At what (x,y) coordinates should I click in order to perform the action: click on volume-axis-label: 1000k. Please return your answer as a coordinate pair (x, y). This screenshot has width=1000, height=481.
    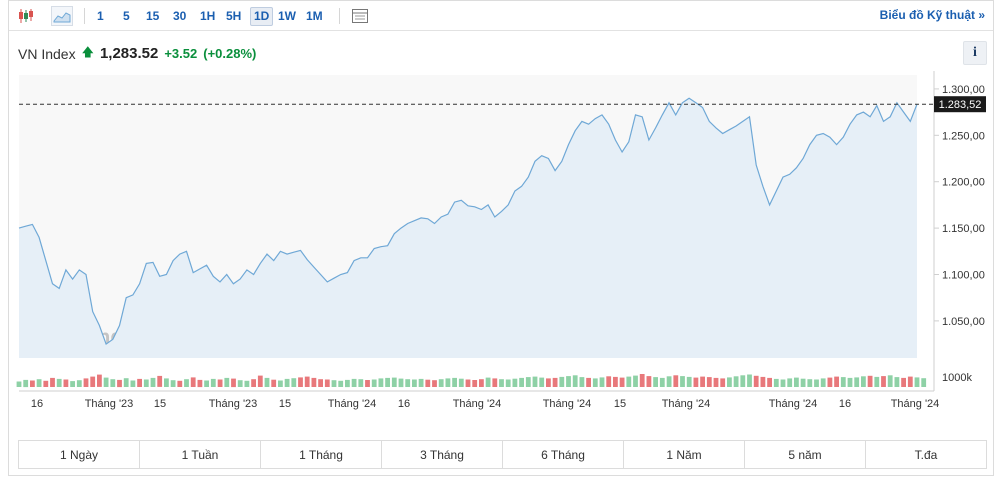
    Looking at the image, I should click on (957, 378).